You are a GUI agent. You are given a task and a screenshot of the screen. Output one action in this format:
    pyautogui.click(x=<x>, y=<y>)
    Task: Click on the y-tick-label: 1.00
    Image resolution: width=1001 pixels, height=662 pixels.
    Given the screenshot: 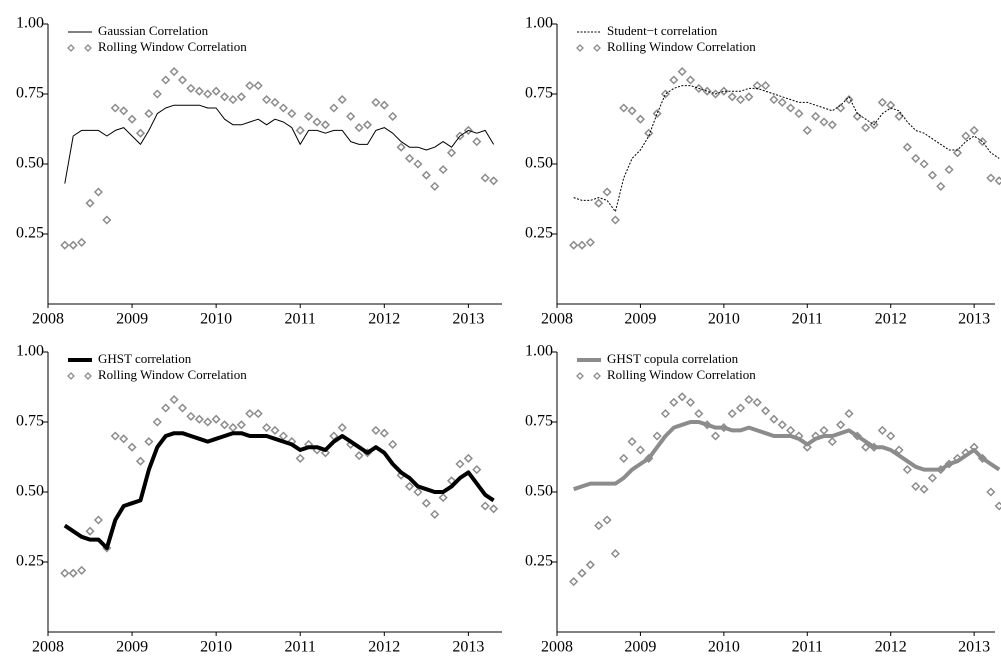 What is the action you would take?
    pyautogui.click(x=539, y=23)
    